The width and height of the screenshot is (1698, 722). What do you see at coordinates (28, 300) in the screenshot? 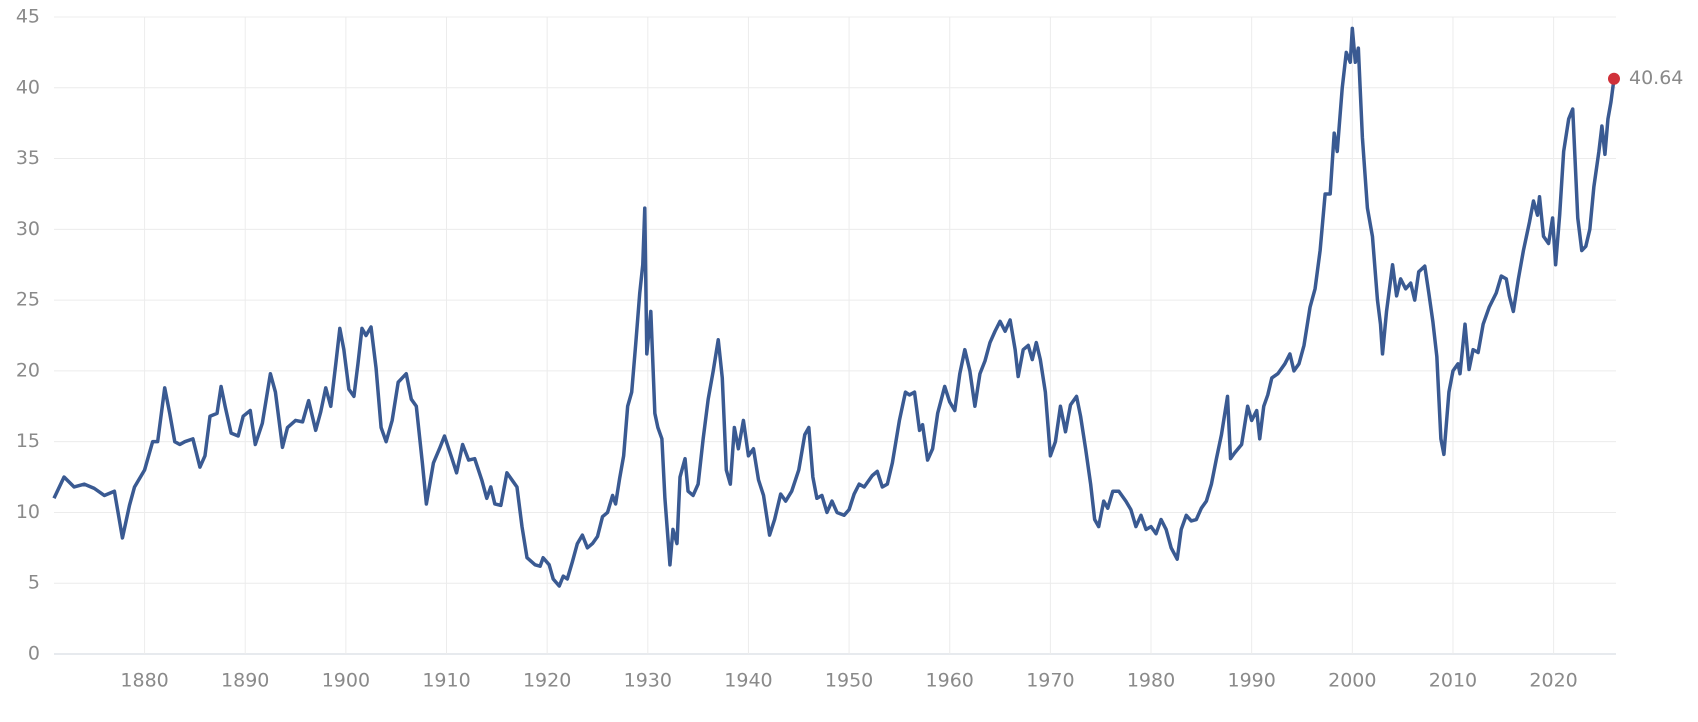
I see `y-tick-label: 25` at bounding box center [28, 300].